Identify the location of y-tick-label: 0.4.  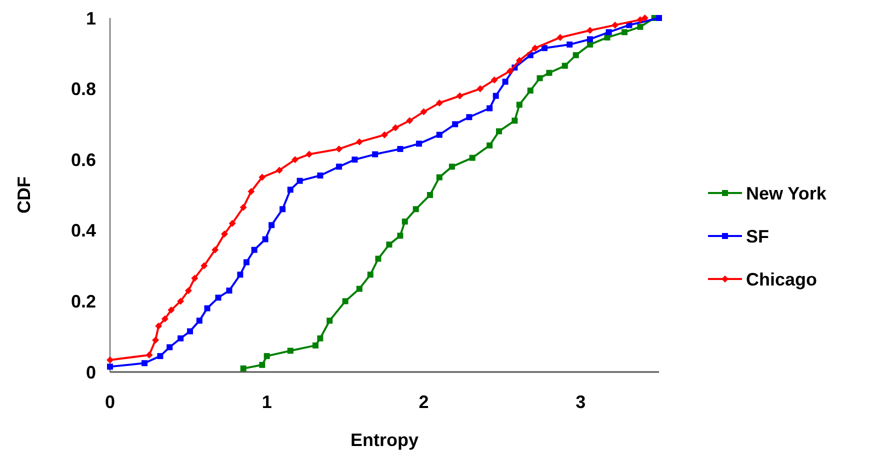
(83, 230).